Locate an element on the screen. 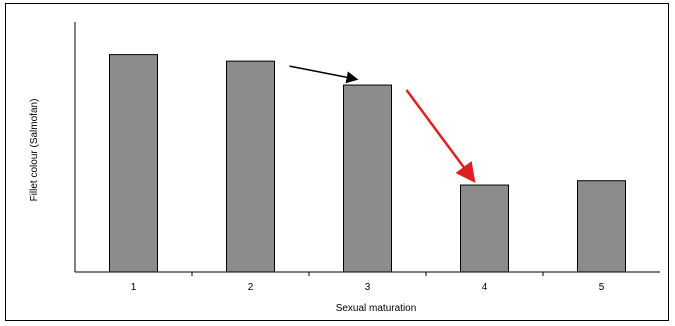  x-tick-label-4: 4 is located at coordinates (485, 287).